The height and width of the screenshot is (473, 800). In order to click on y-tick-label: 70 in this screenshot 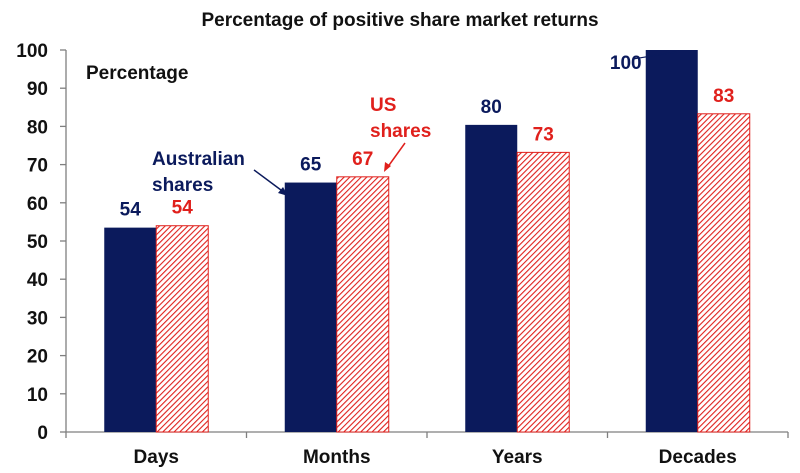, I will do `click(37, 166)`.